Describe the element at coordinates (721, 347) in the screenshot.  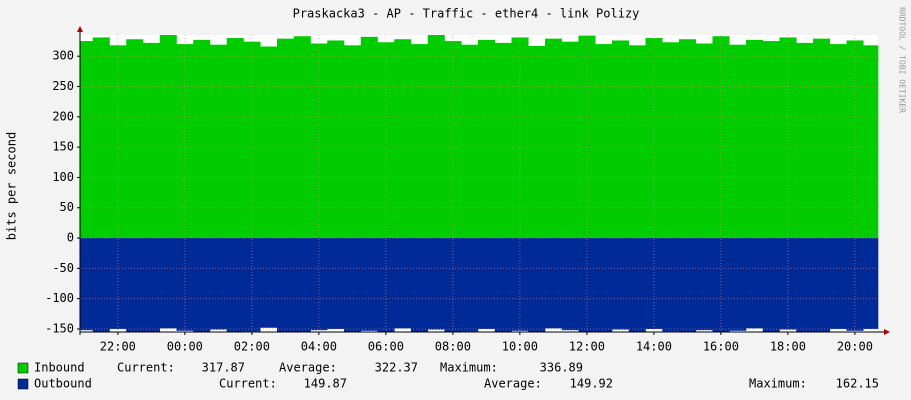
I see `x-tick-label: 16:00` at that location.